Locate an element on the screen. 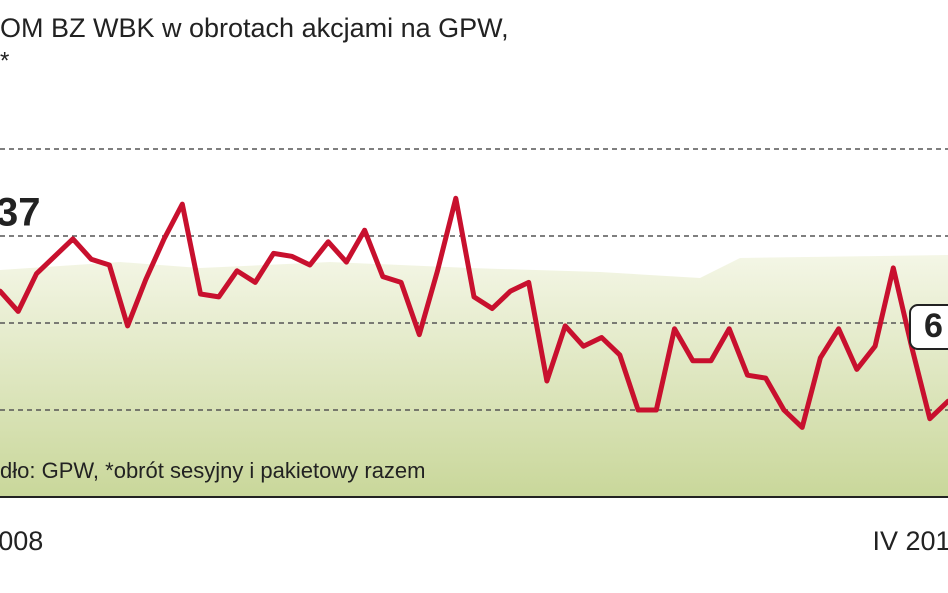 Image resolution: width=948 pixels, height=593 pixels. chart-title: OM BZ WBK w obrotach akcjami na GPW, is located at coordinates (254, 28).